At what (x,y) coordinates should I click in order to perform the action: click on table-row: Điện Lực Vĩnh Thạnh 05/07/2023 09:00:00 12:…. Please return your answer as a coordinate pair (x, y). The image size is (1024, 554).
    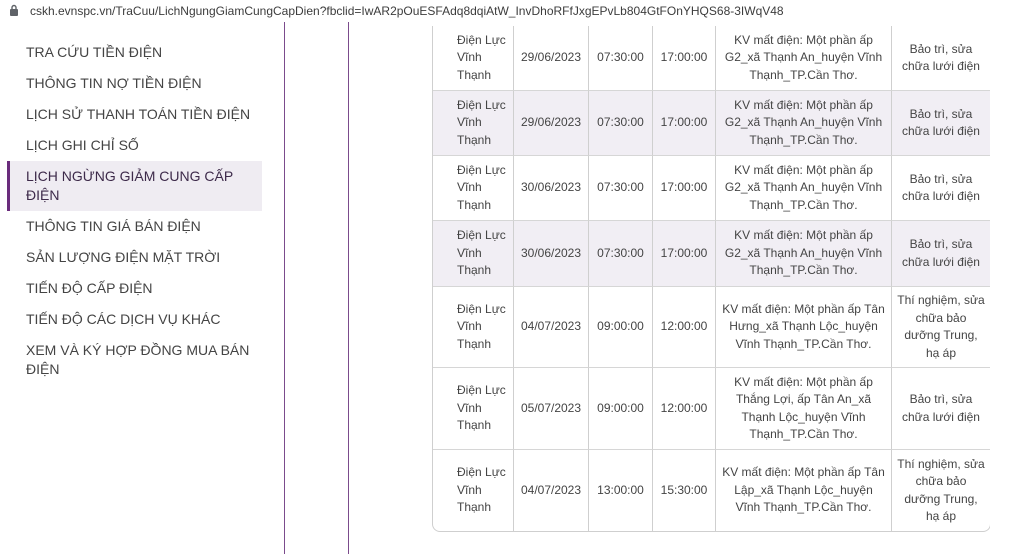
    Looking at the image, I should click on (711, 409).